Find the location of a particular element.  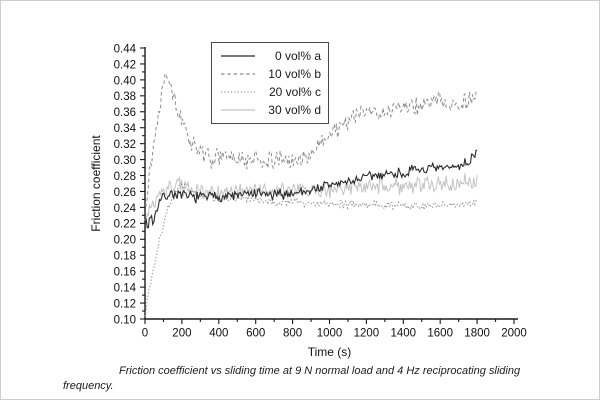

svg-text: 1000 is located at coordinates (330, 334).